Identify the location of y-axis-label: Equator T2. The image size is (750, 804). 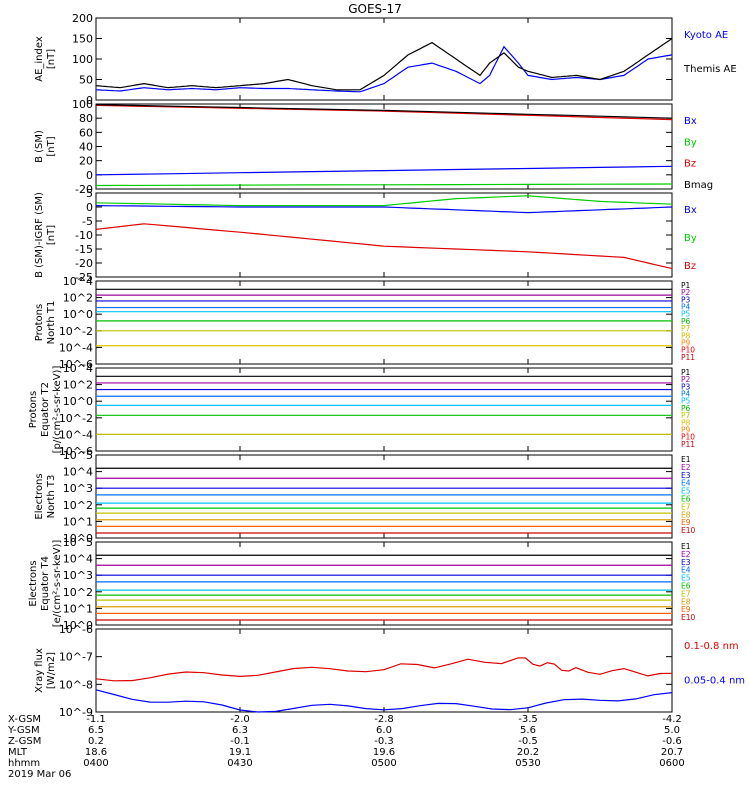
(45, 409).